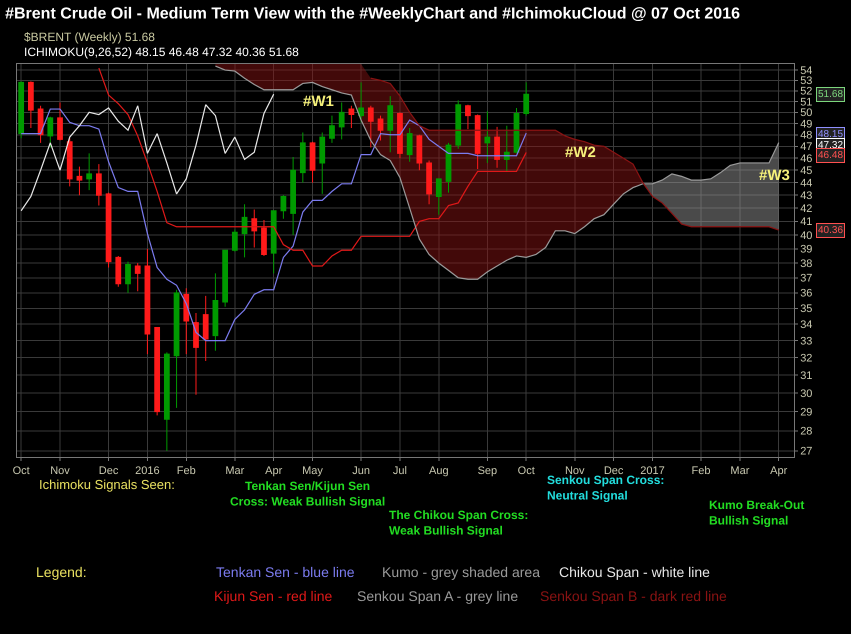  What do you see at coordinates (806, 341) in the screenshot?
I see `y-tick-label: 33` at bounding box center [806, 341].